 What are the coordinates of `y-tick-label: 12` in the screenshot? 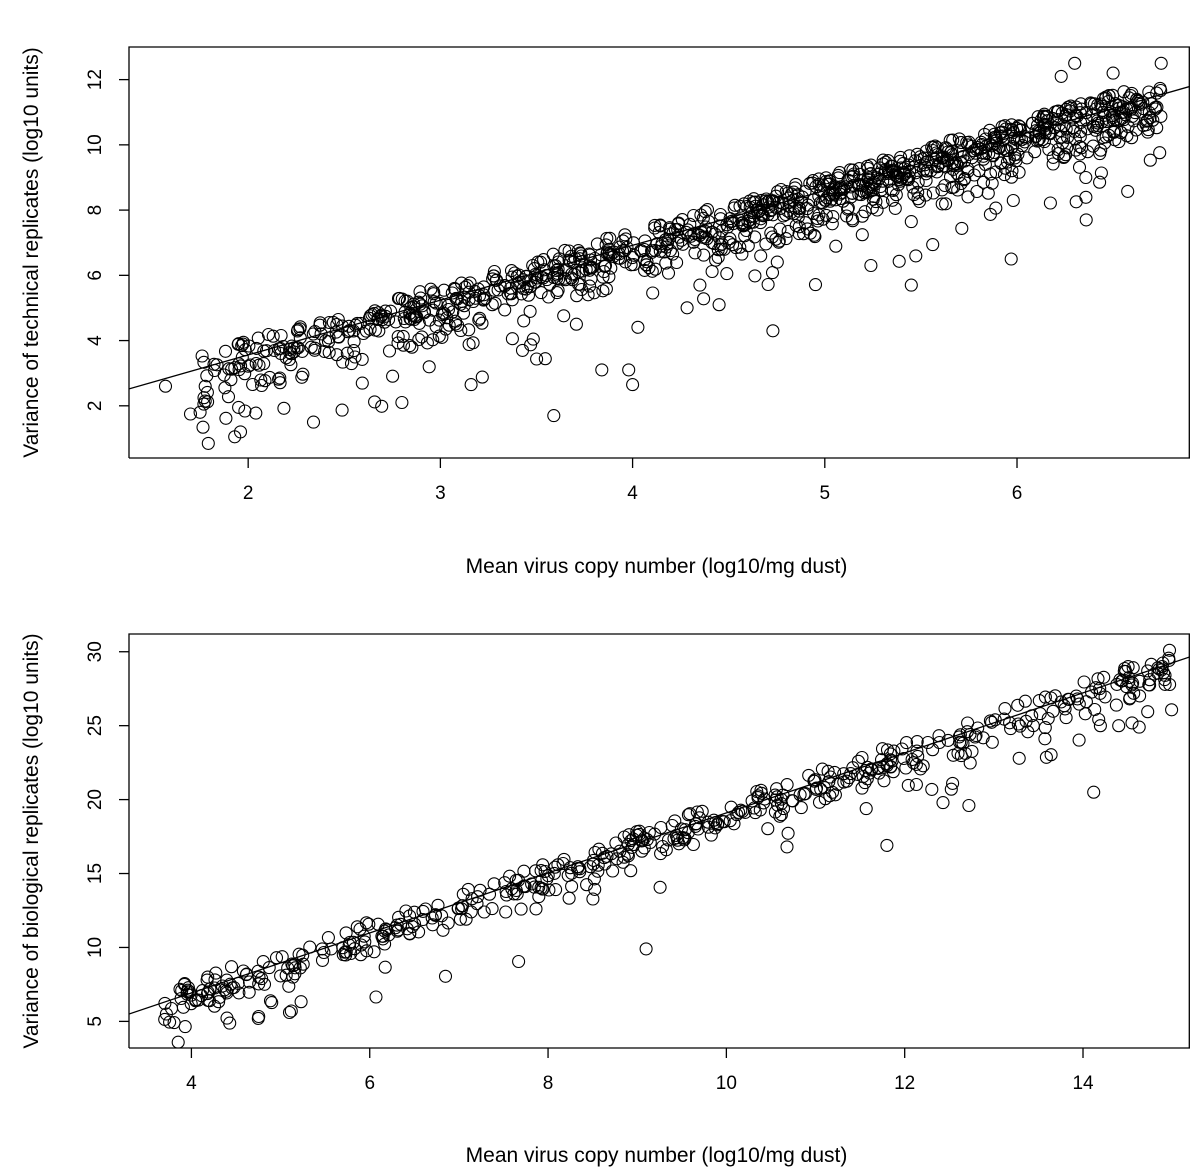 It's located at (95, 79).